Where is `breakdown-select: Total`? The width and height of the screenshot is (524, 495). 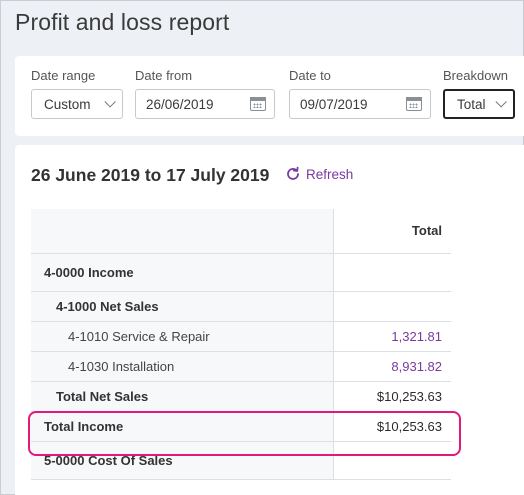 breakdown-select: Total is located at coordinates (479, 104).